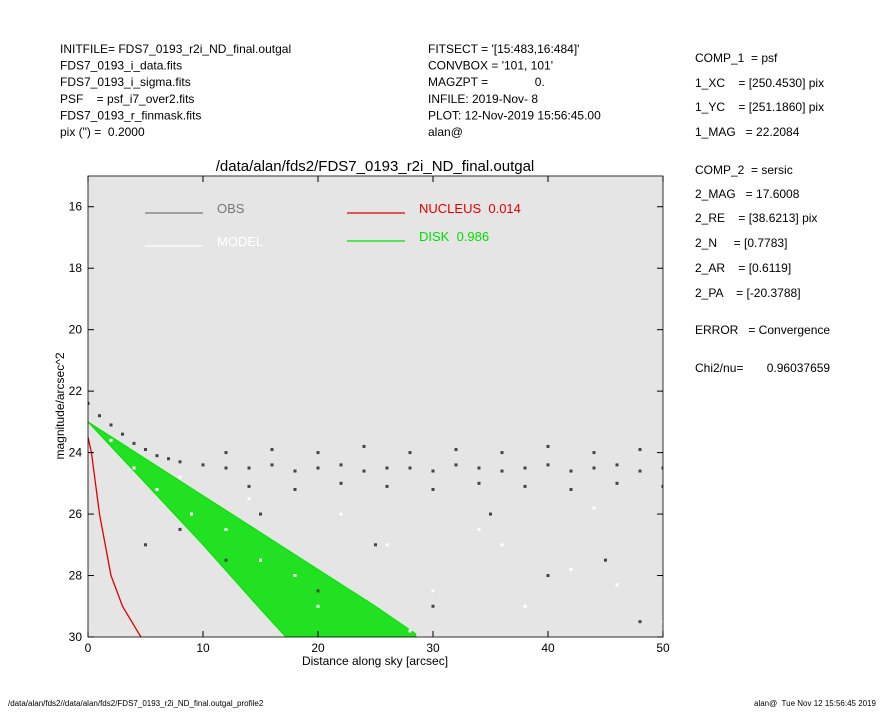  What do you see at coordinates (76, 514) in the screenshot?
I see `y-tick-label: 26` at bounding box center [76, 514].